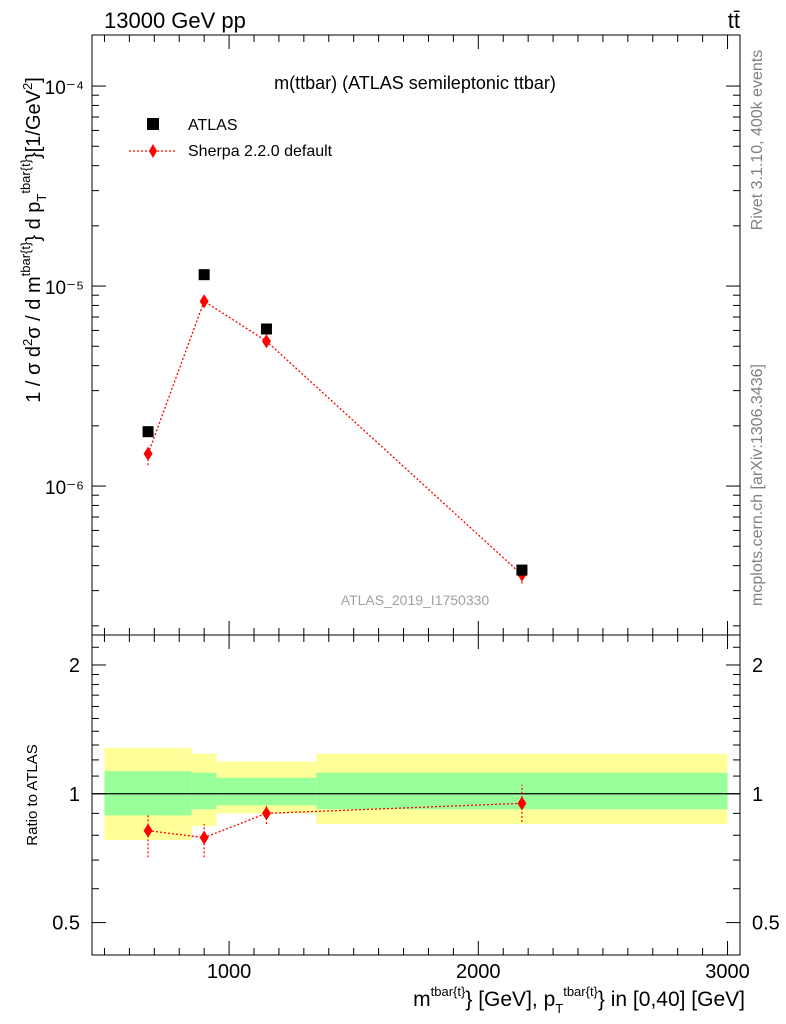  Describe the element at coordinates (153, 124) in the screenshot. I see `legend-marker-atlas` at that location.